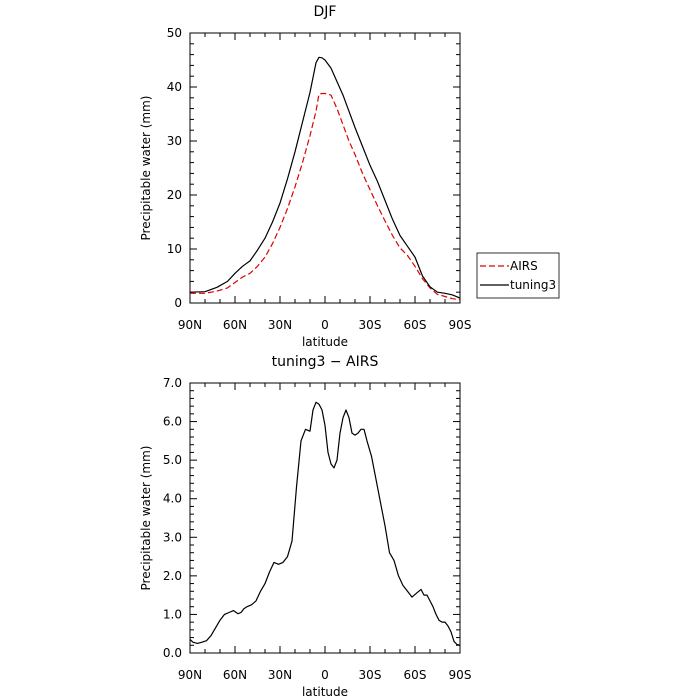 The image size is (700, 700). What do you see at coordinates (524, 266) in the screenshot?
I see `legend-label-airs: AIRS` at bounding box center [524, 266].